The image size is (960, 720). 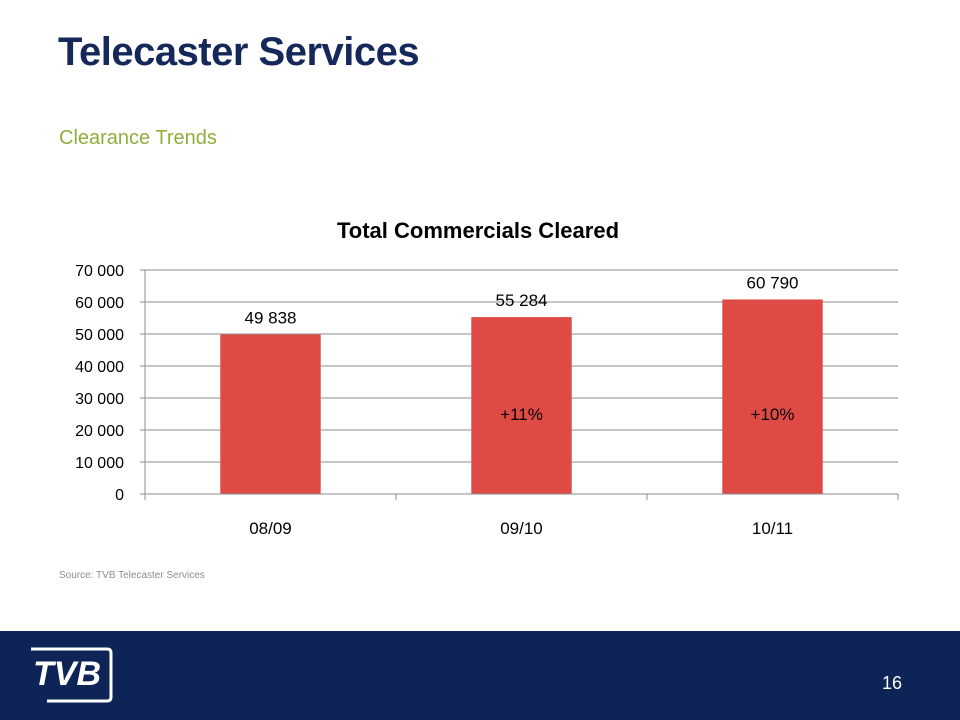 What do you see at coordinates (478, 230) in the screenshot?
I see `chart-title: Total Commercials Cleared` at bounding box center [478, 230].